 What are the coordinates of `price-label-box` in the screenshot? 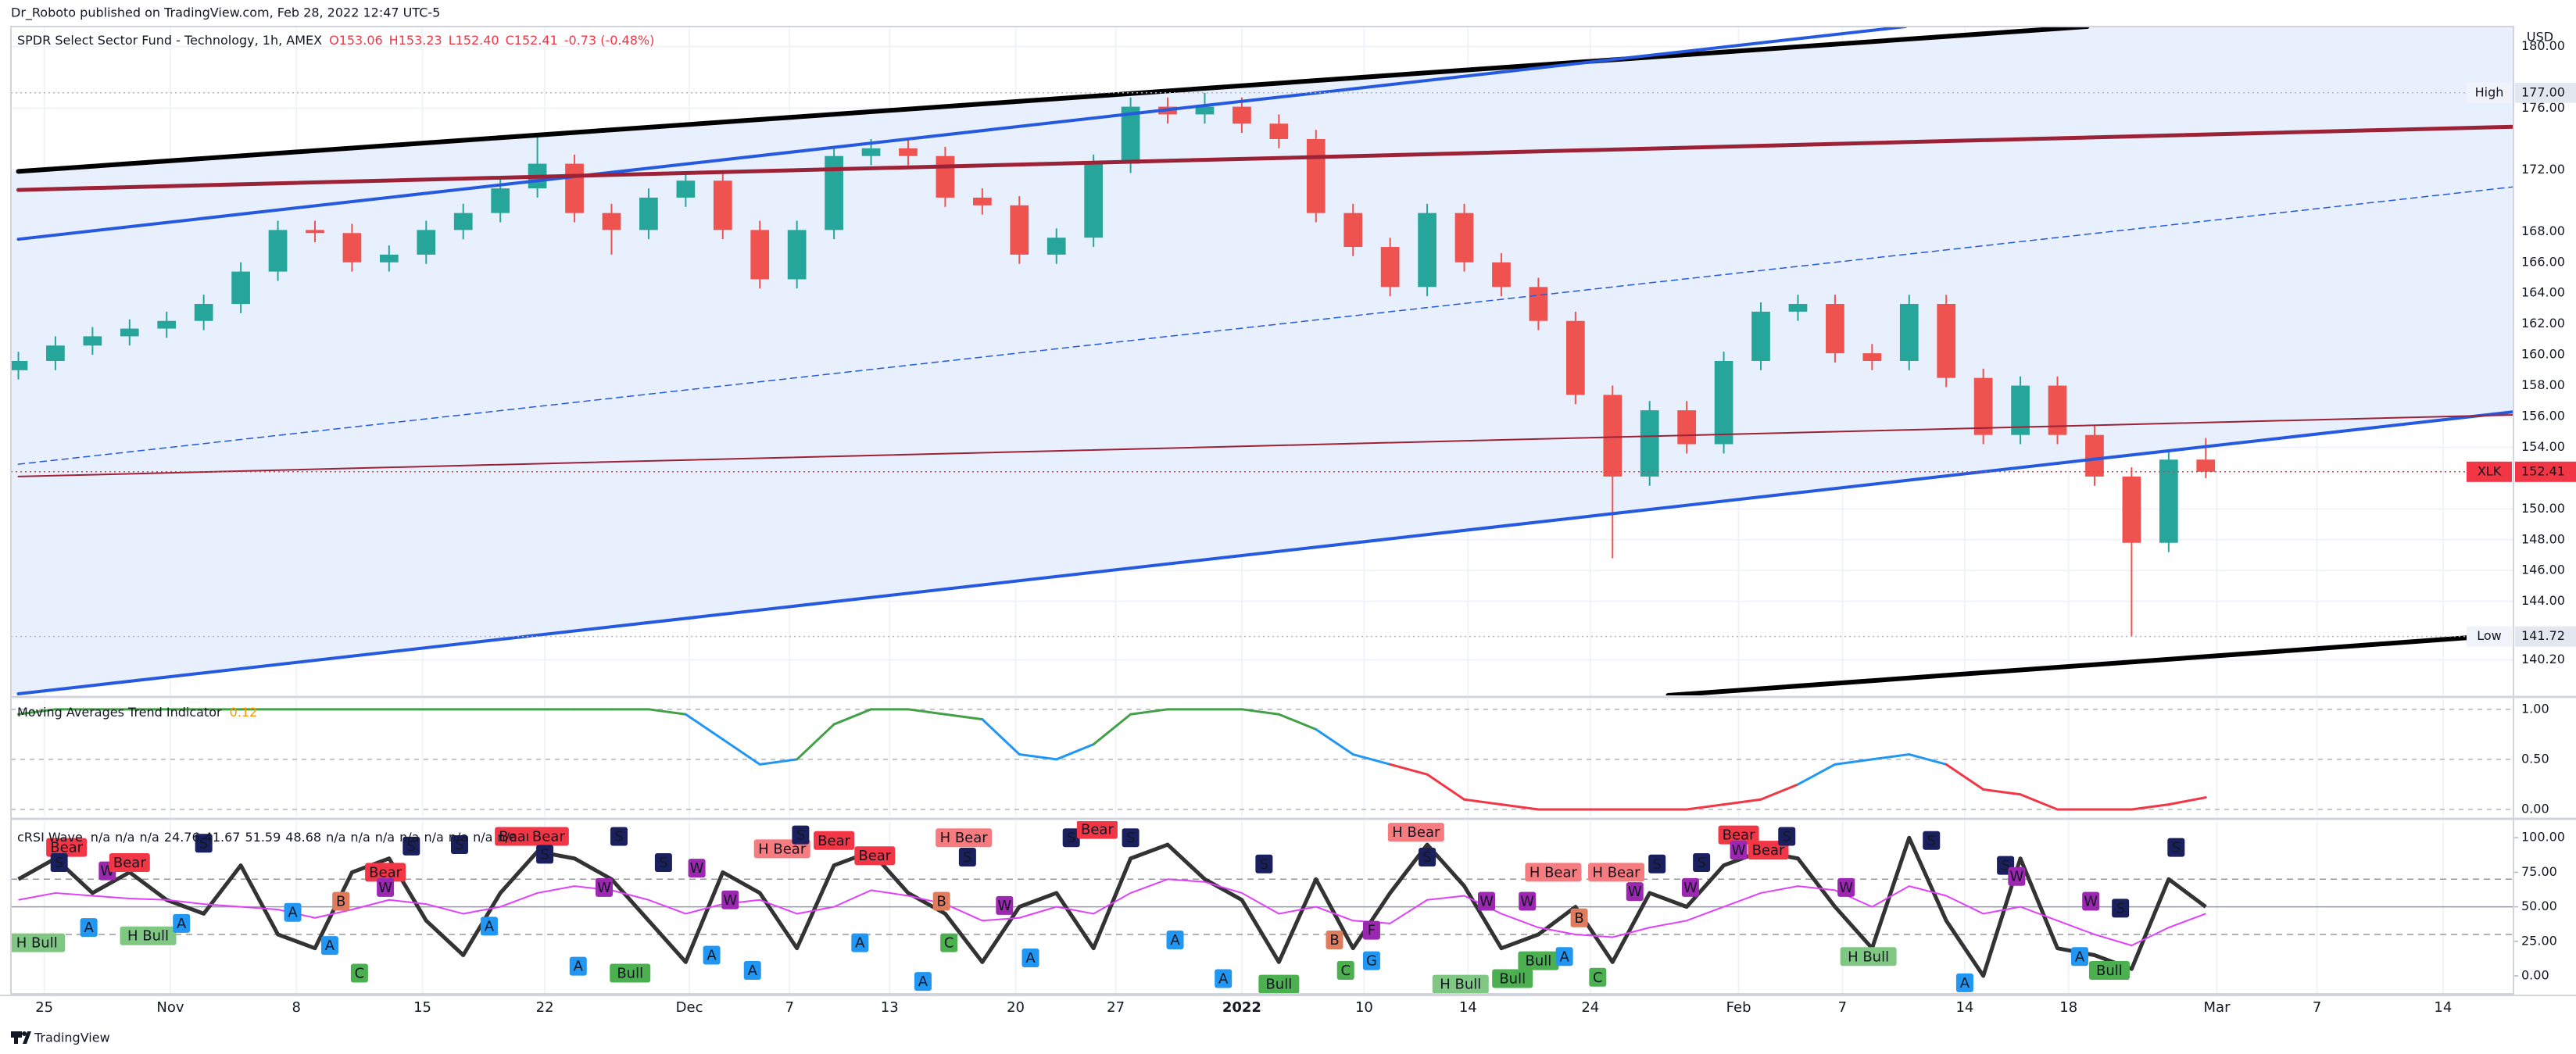 It's located at (2545, 636).